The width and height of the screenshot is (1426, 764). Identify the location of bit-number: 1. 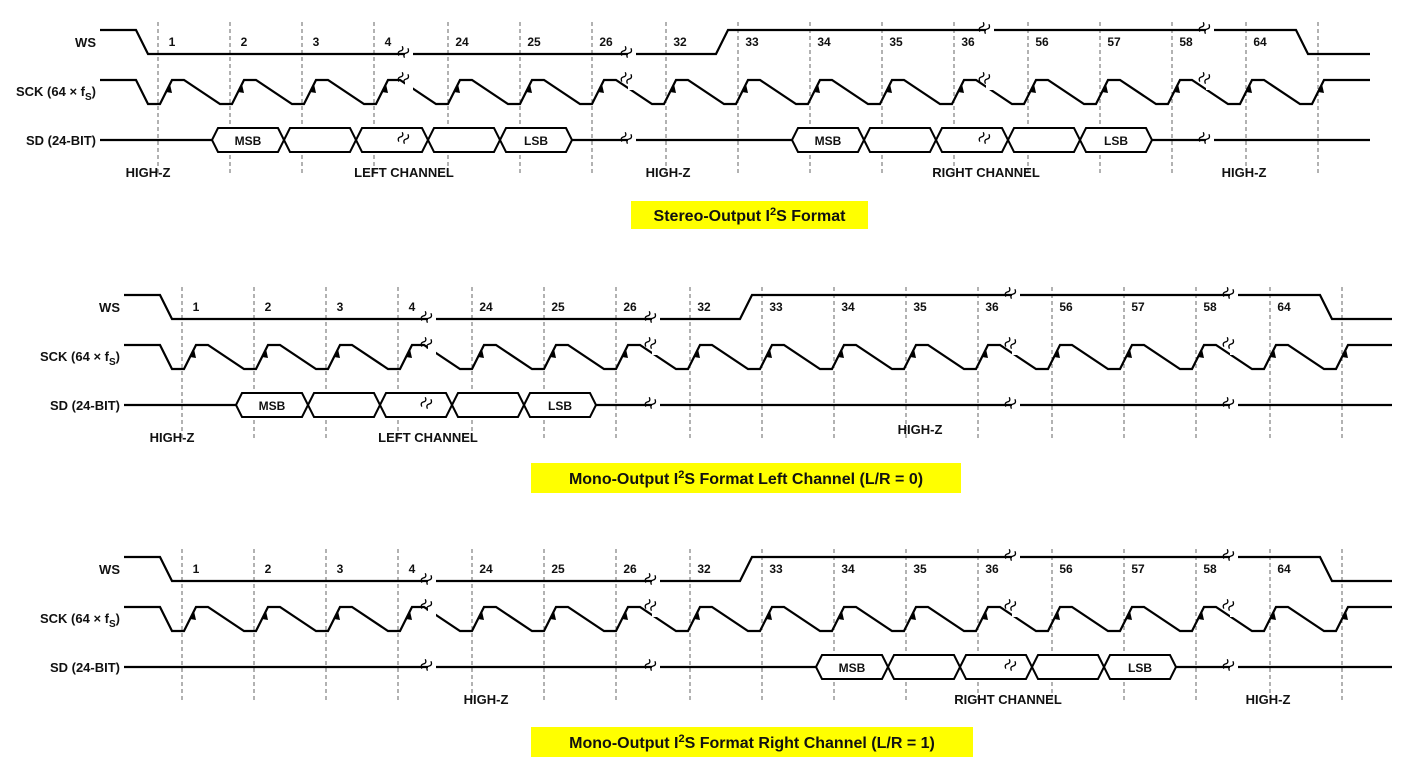
(196, 307).